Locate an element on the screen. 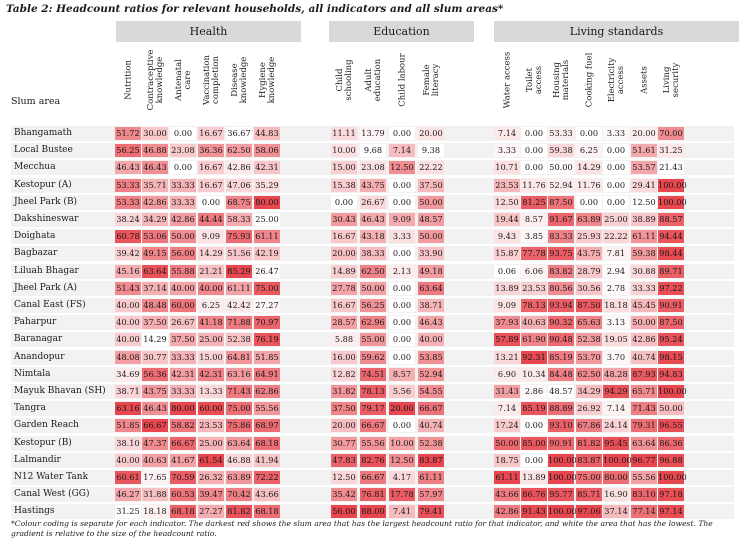  column-header: Nutrition is located at coordinates (128, 80).